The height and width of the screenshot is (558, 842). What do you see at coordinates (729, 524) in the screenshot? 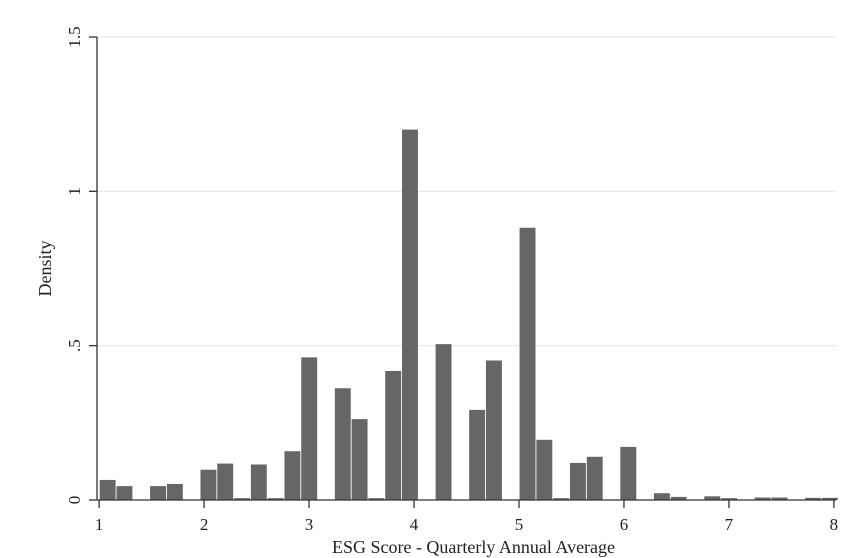
I see `x-tick-label: 7` at bounding box center [729, 524].